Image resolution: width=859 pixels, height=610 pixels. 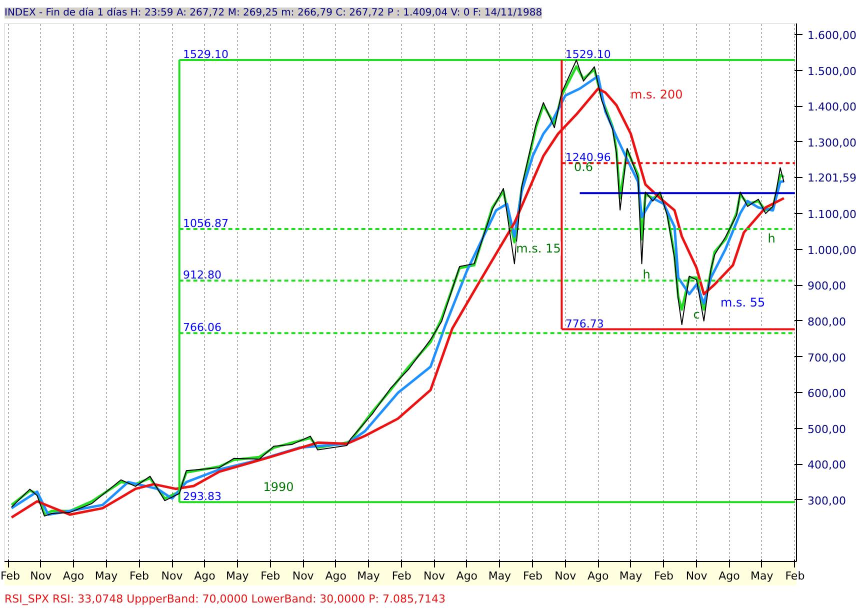 I want to click on y-tick-label: 1.201,59, so click(x=832, y=178).